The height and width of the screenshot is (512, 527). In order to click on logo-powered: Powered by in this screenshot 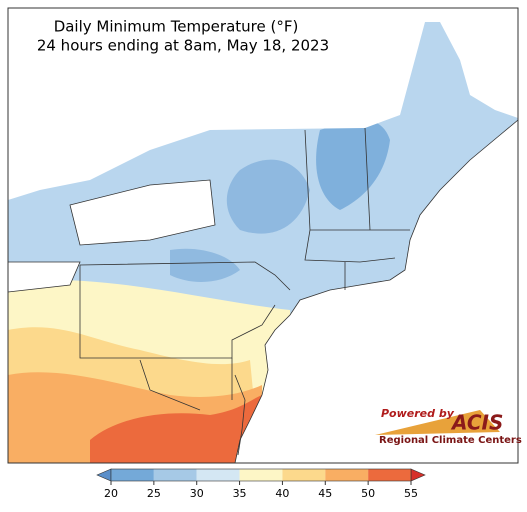, I will do `click(418, 413)`.